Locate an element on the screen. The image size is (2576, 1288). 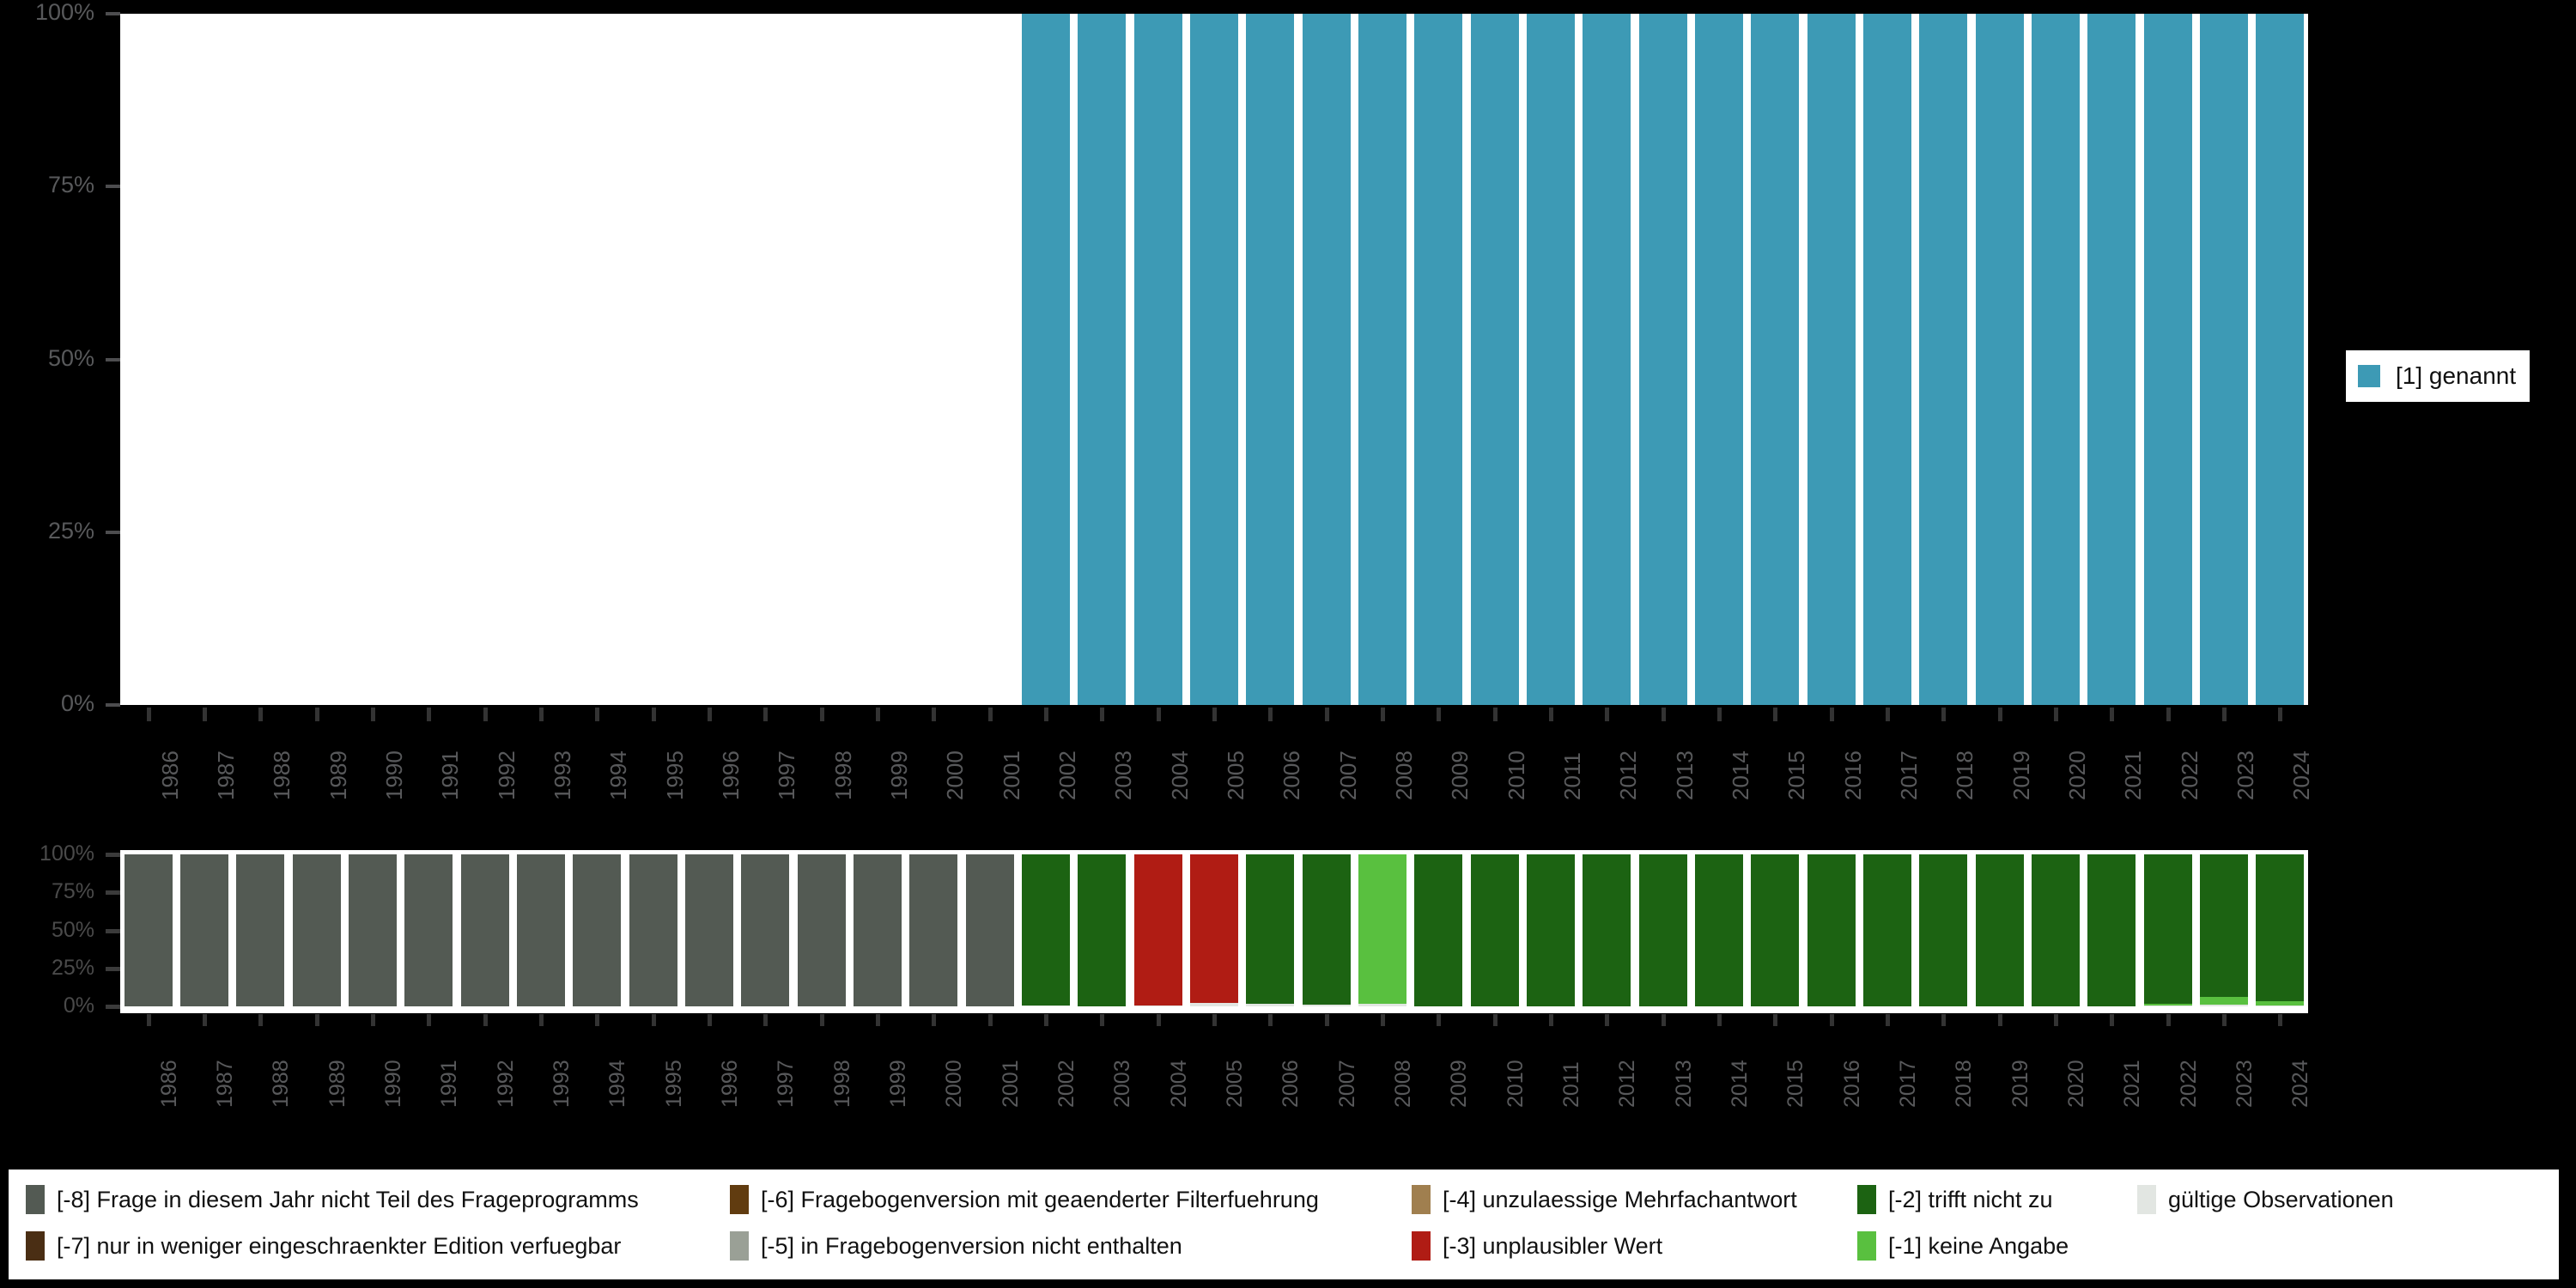
quality-bar-2021 is located at coordinates (2112, 930).